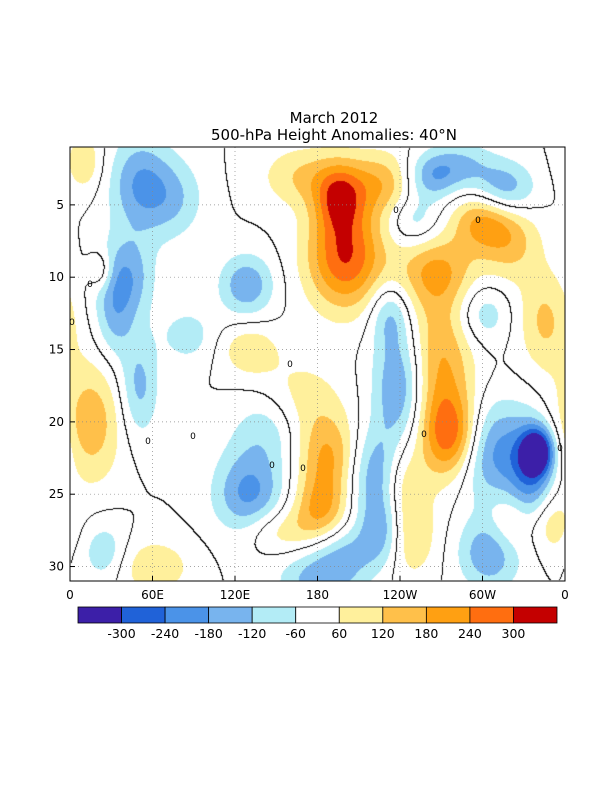 This screenshot has height=800, width=600. I want to click on colorbar: -300 -240 -180 -120 -60 60 120 180 240 300, so click(317, 623).